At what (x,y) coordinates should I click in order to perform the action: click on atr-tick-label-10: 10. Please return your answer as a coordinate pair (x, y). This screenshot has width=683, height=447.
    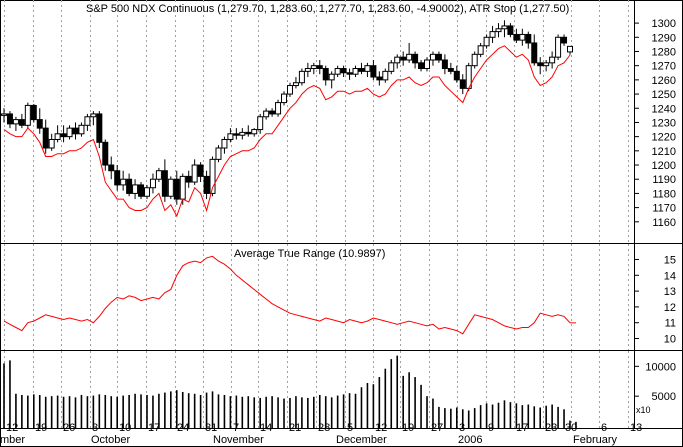
    Looking at the image, I should click on (670, 340).